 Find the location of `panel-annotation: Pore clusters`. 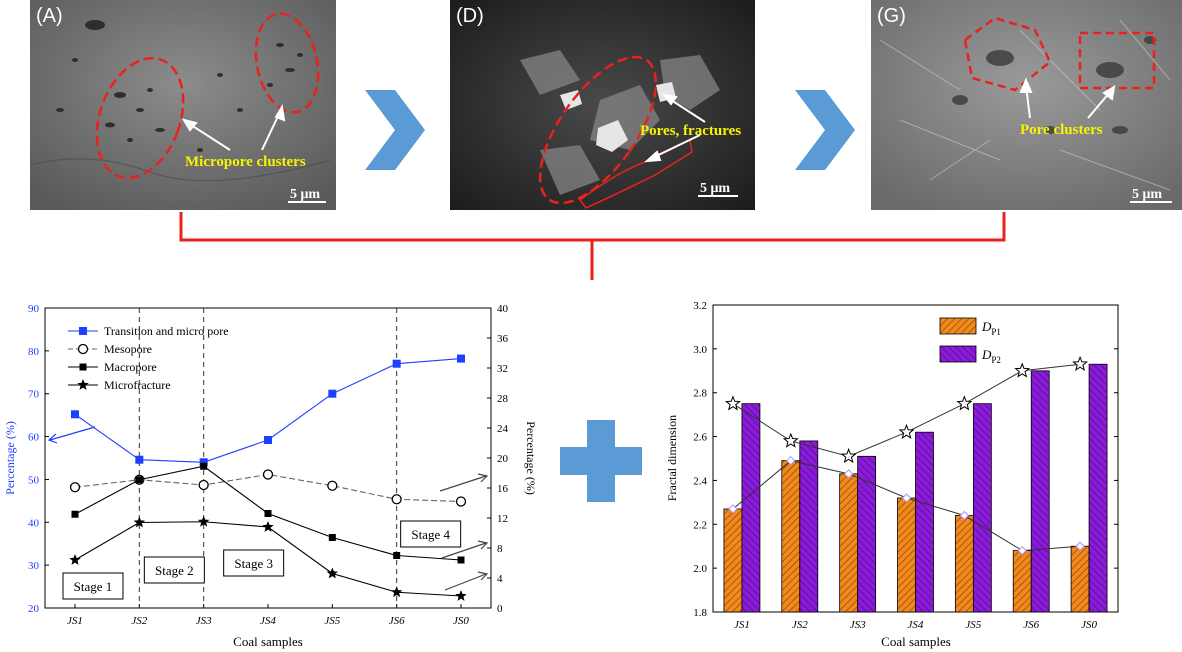

panel-annotation: Pore clusters is located at coordinates (1061, 130).